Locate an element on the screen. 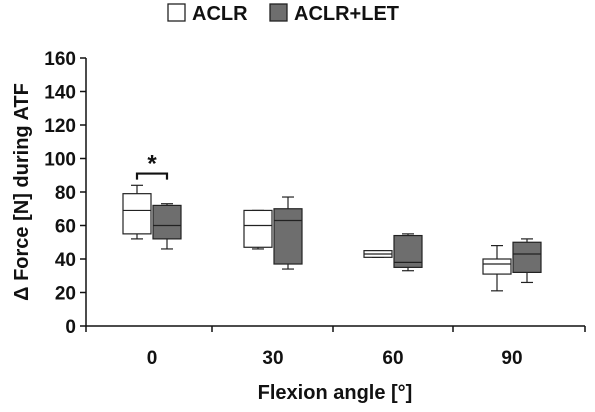 The image size is (595, 412). bracket-line is located at coordinates (152, 176).